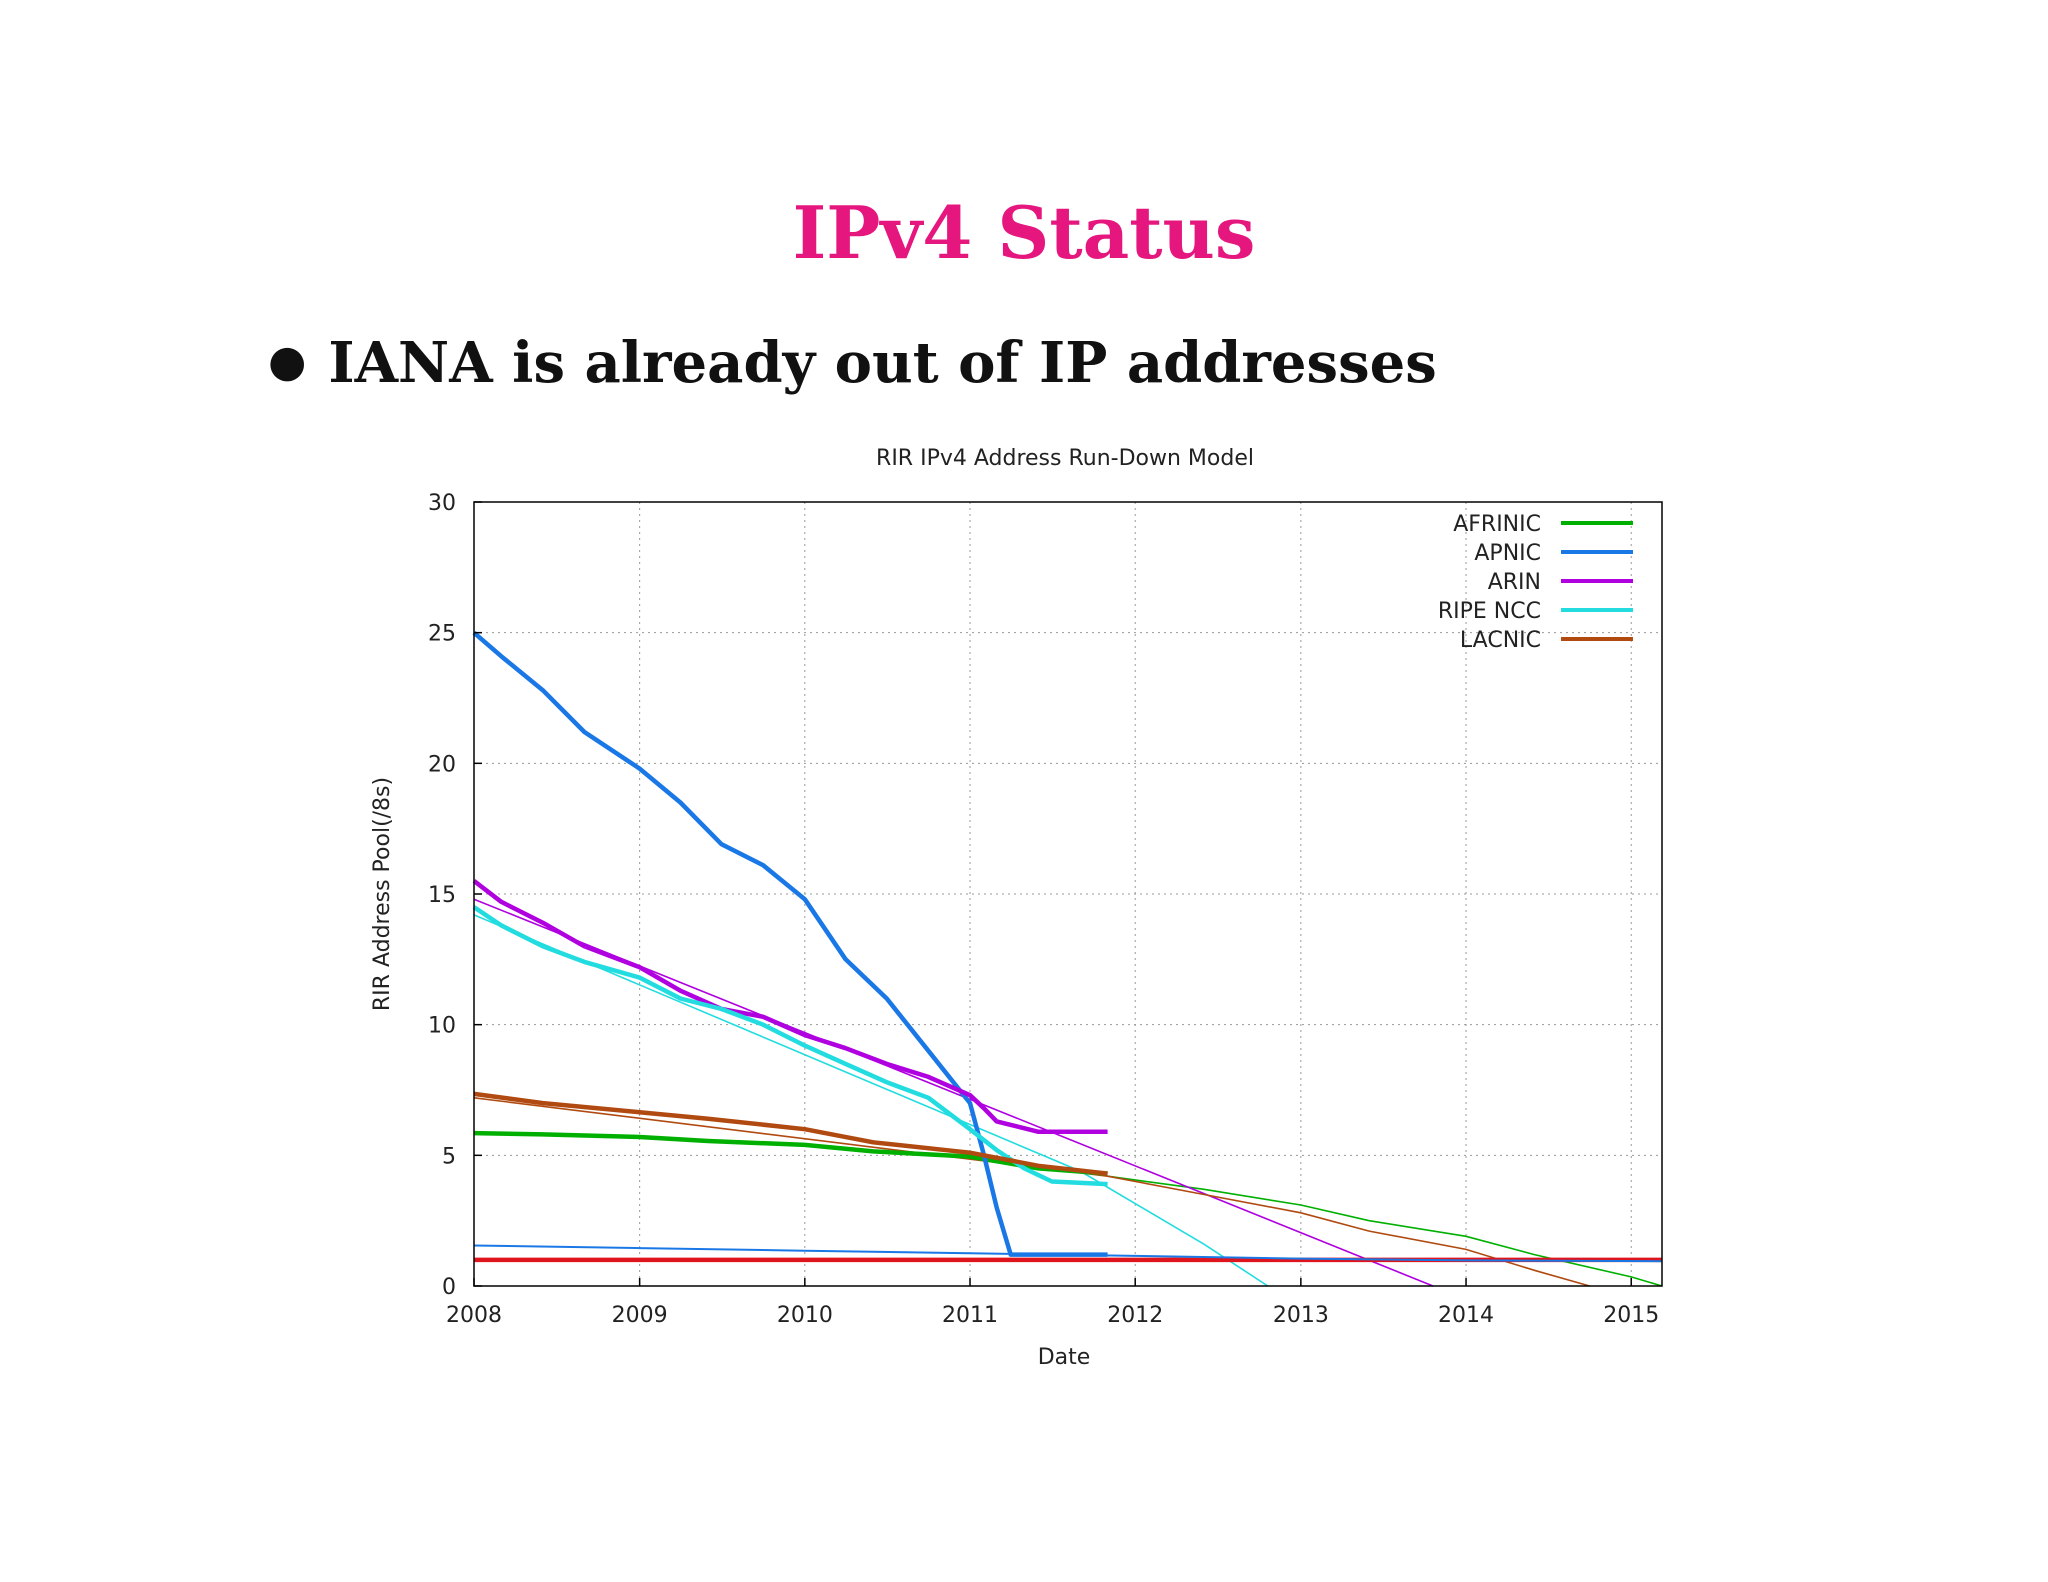  What do you see at coordinates (474, 1315) in the screenshot?
I see `x-tick-label: 2008` at bounding box center [474, 1315].